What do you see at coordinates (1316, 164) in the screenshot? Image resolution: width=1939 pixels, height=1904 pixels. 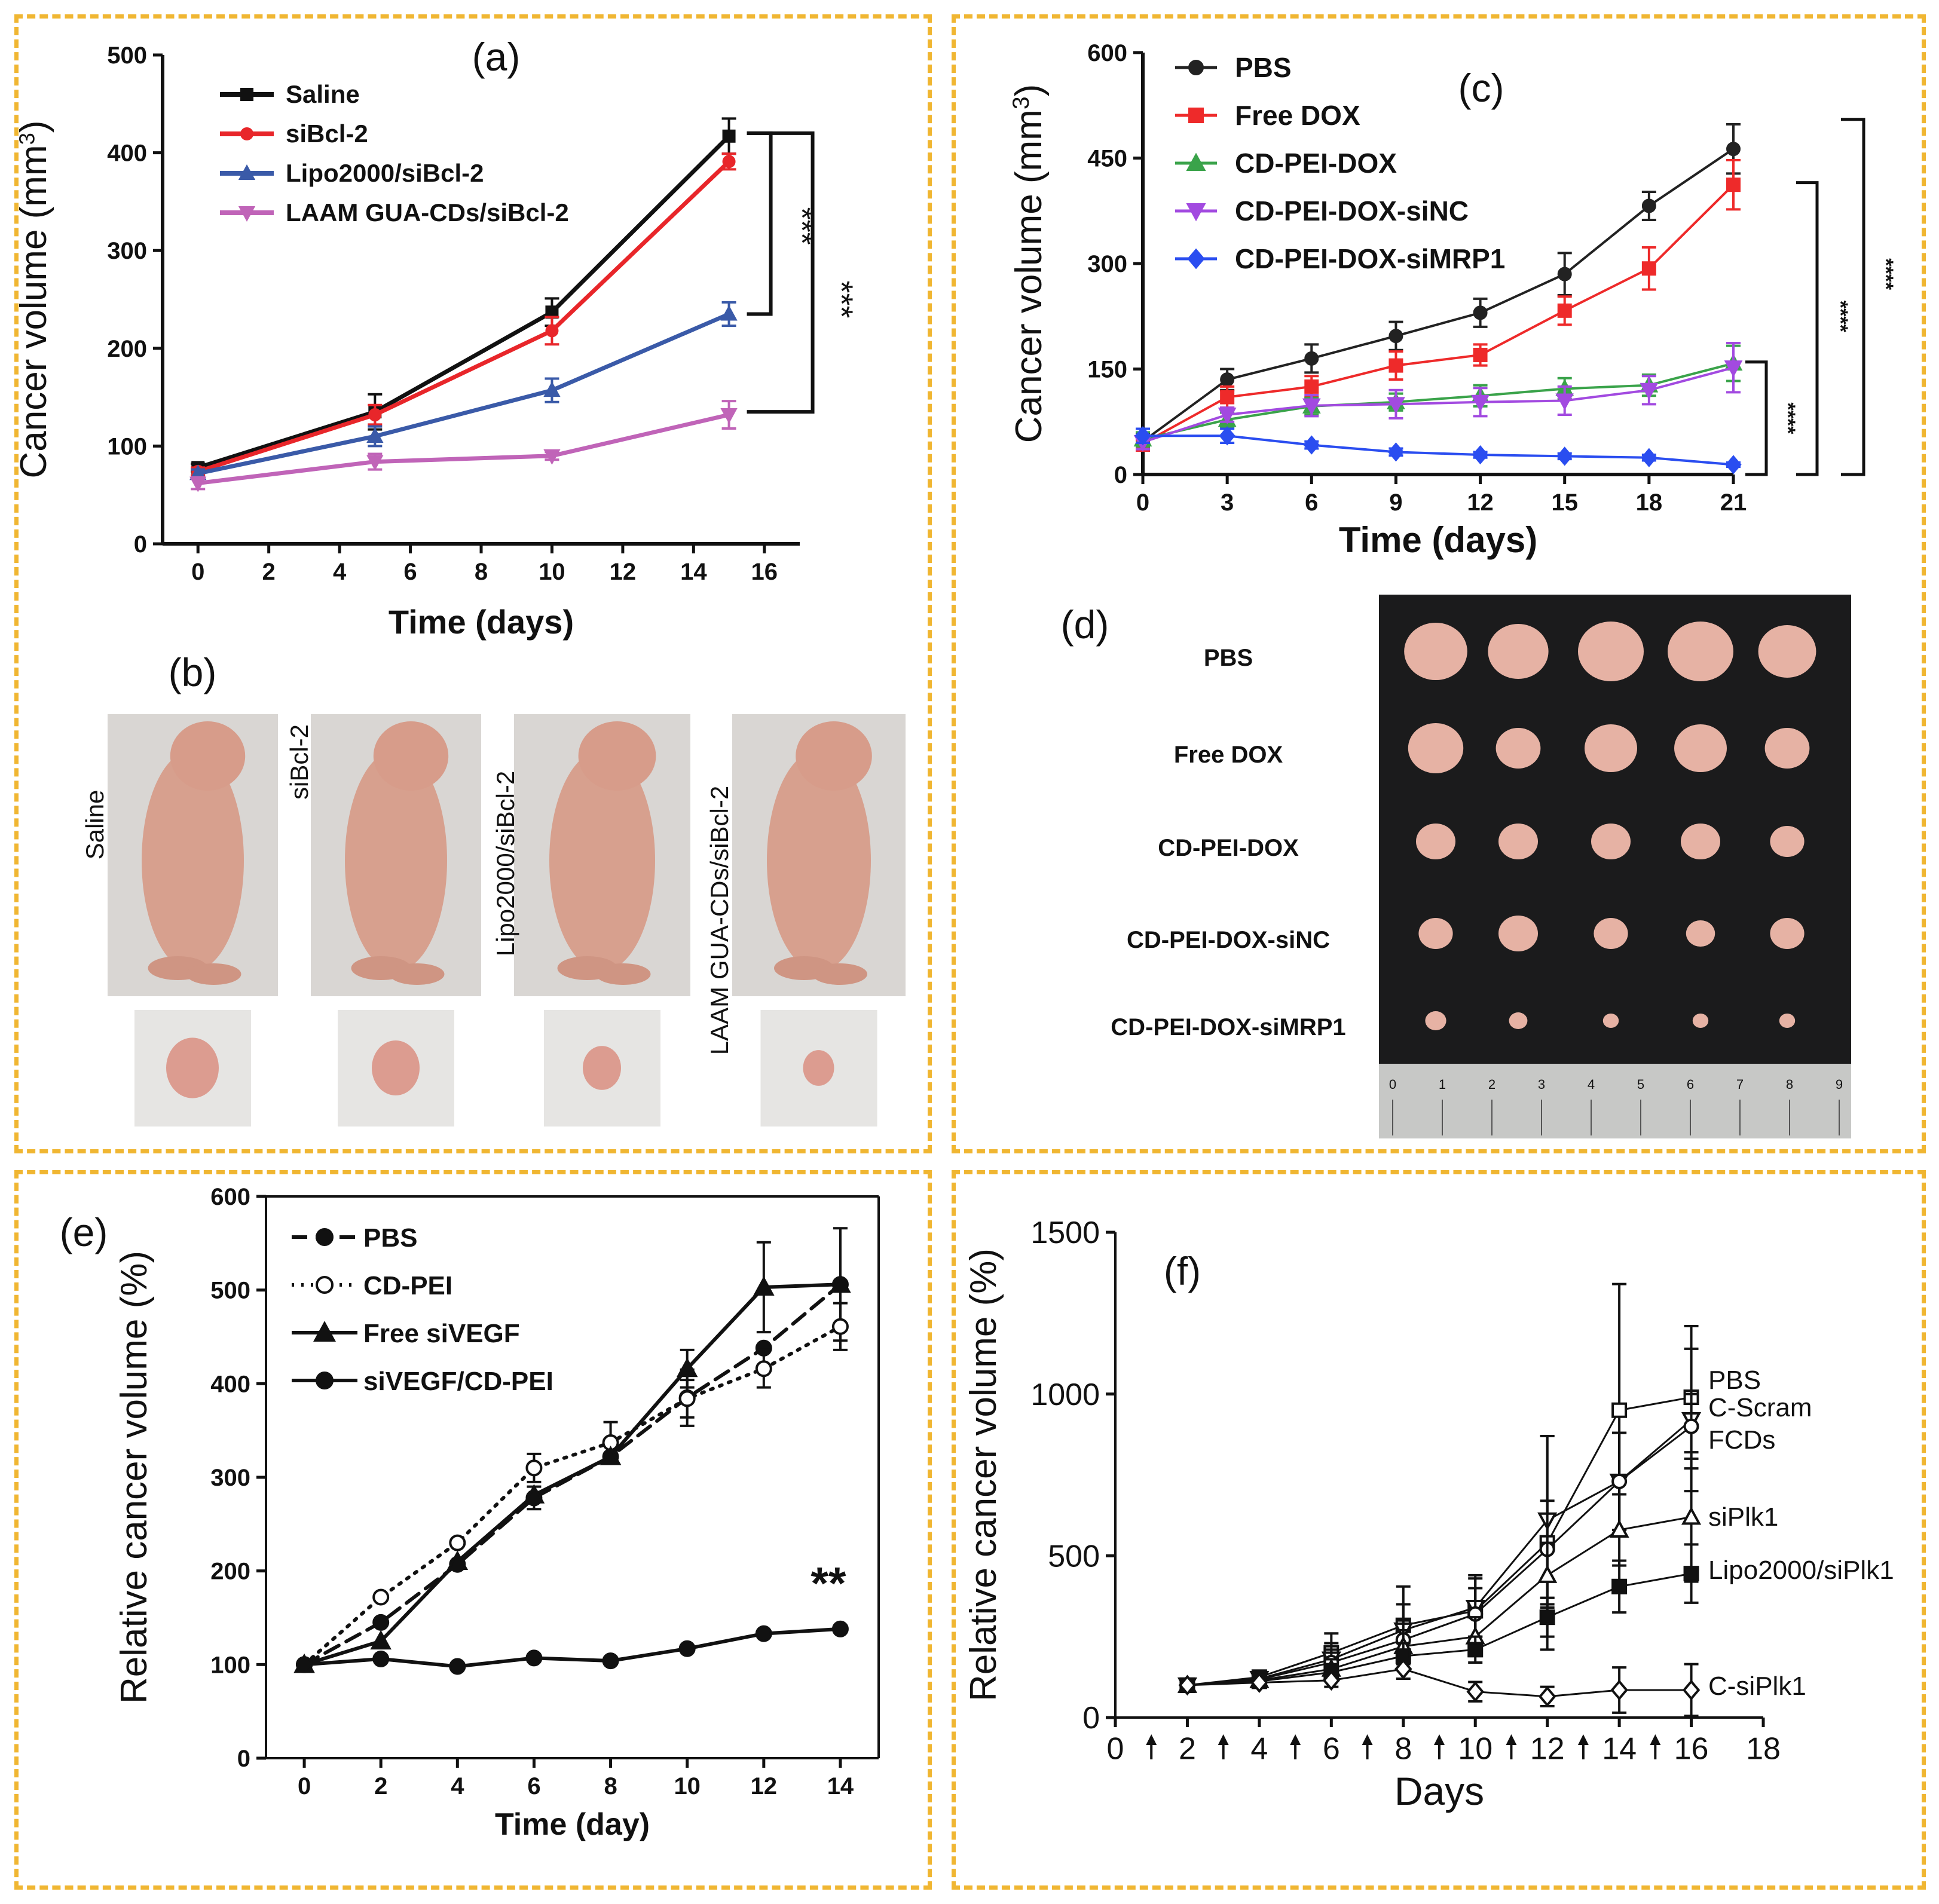 I see `legend-label: CD-PEI-DOX` at bounding box center [1316, 164].